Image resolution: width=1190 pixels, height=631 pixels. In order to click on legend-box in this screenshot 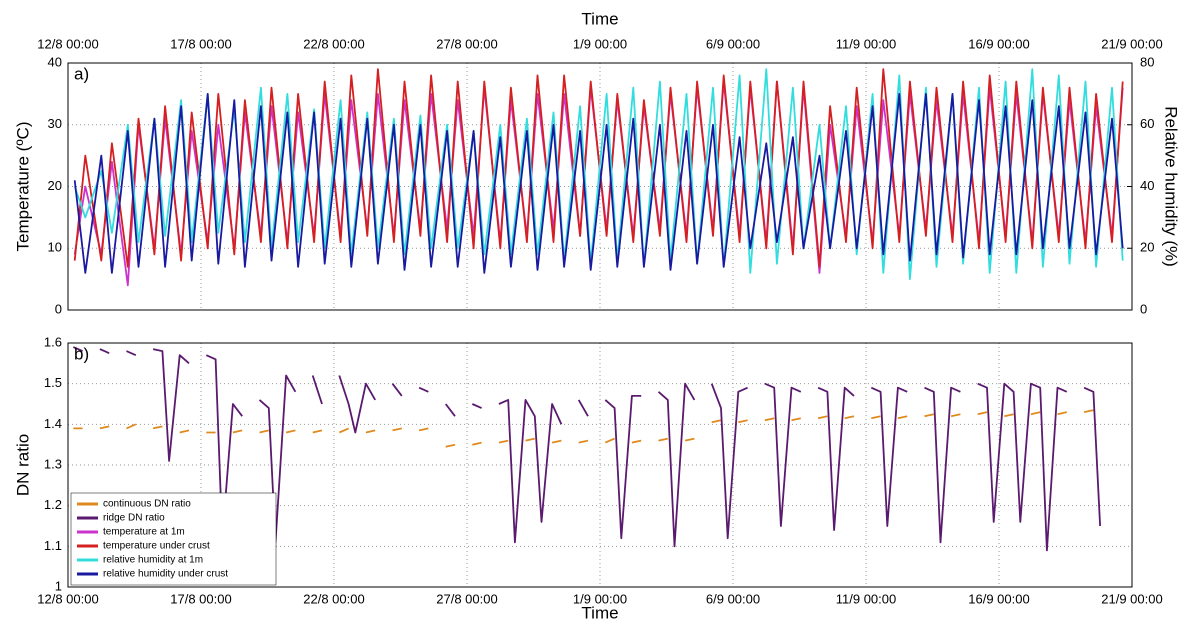, I will do `click(173, 539)`.